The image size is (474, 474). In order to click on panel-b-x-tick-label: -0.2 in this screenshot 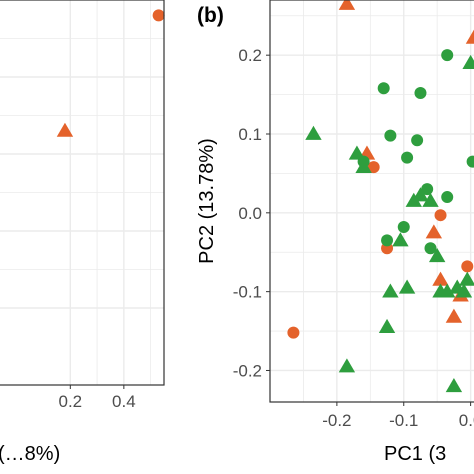, I will do `click(336, 420)`.